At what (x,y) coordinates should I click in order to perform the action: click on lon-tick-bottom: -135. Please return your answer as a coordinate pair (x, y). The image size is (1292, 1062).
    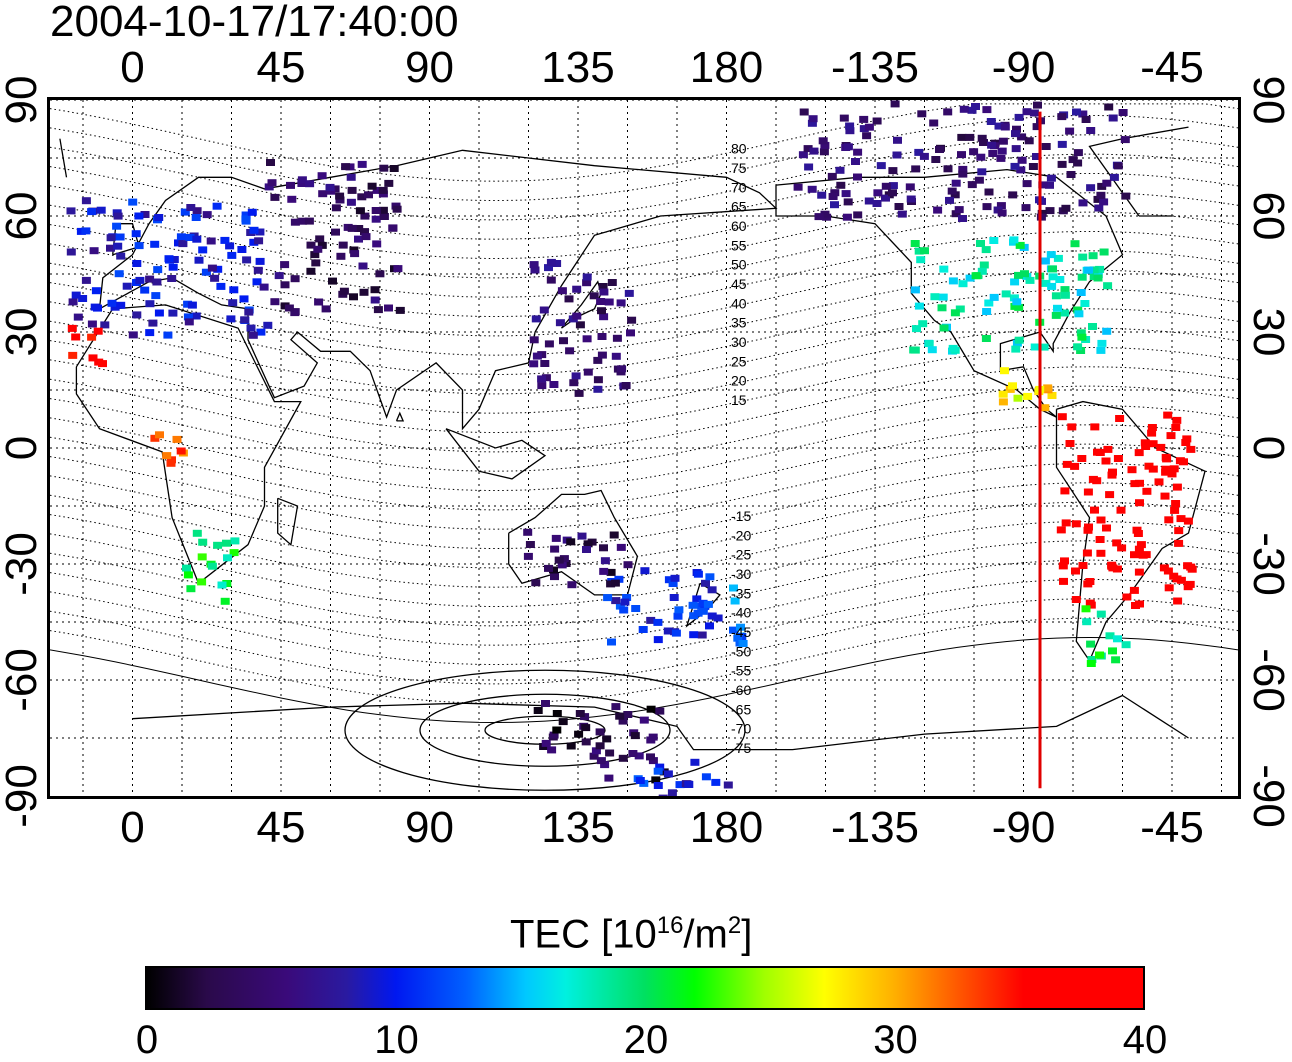
    Looking at the image, I should click on (875, 827).